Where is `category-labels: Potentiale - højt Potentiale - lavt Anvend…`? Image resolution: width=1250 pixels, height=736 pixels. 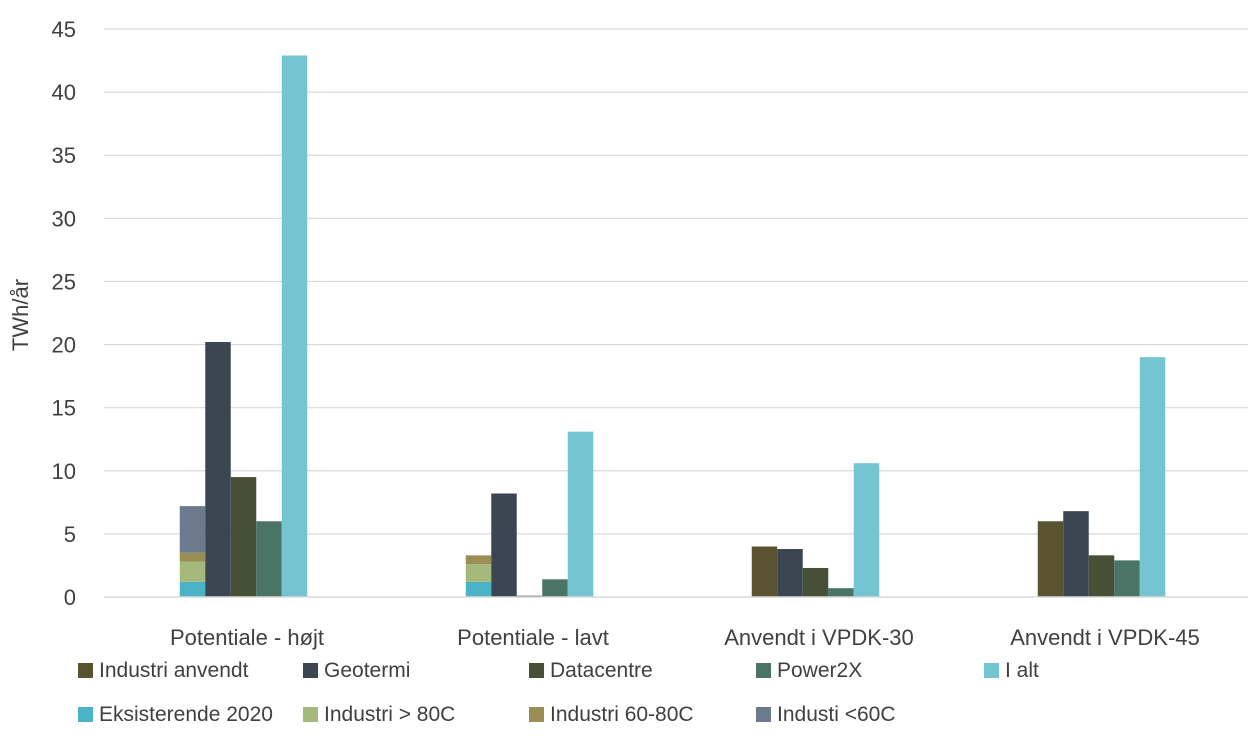 category-labels: Potentiale - højt Potentiale - lavt Anvend… is located at coordinates (685, 637).